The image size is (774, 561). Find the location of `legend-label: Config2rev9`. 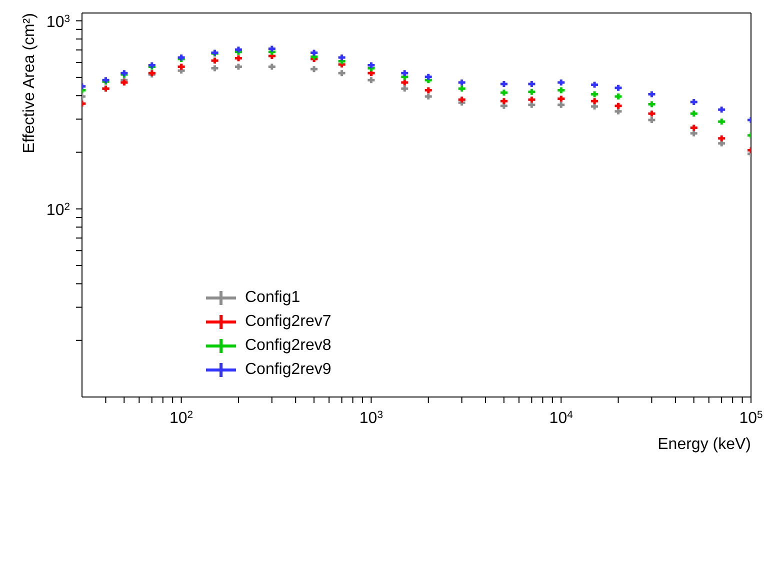

legend-label: Config2rev9 is located at coordinates (288, 370).